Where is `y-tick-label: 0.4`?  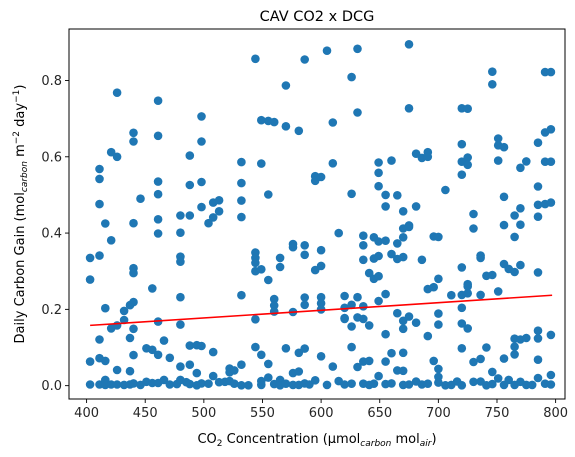 y-tick-label: 0.4 is located at coordinates (51, 234).